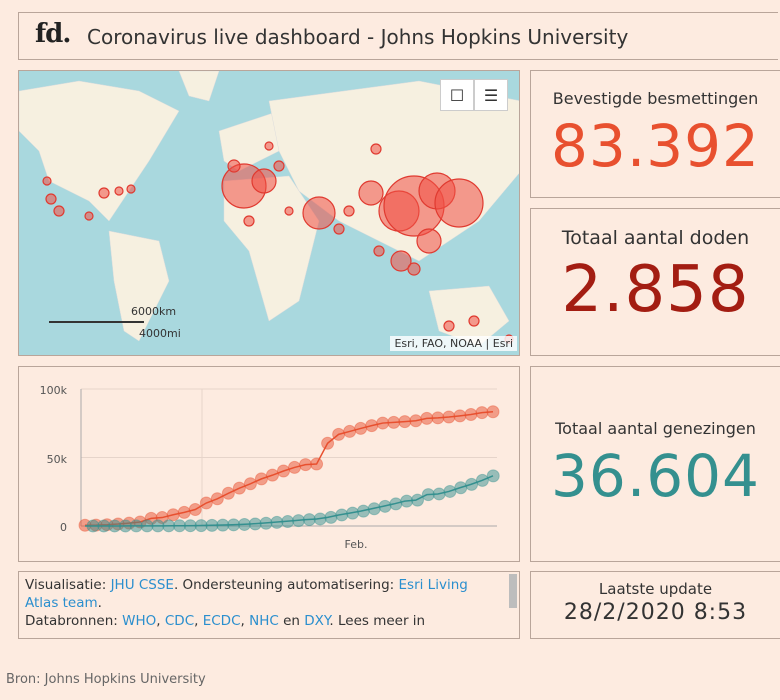 The image size is (780, 700). What do you see at coordinates (317, 621) in the screenshot?
I see `dxy-link: DXY` at bounding box center [317, 621].